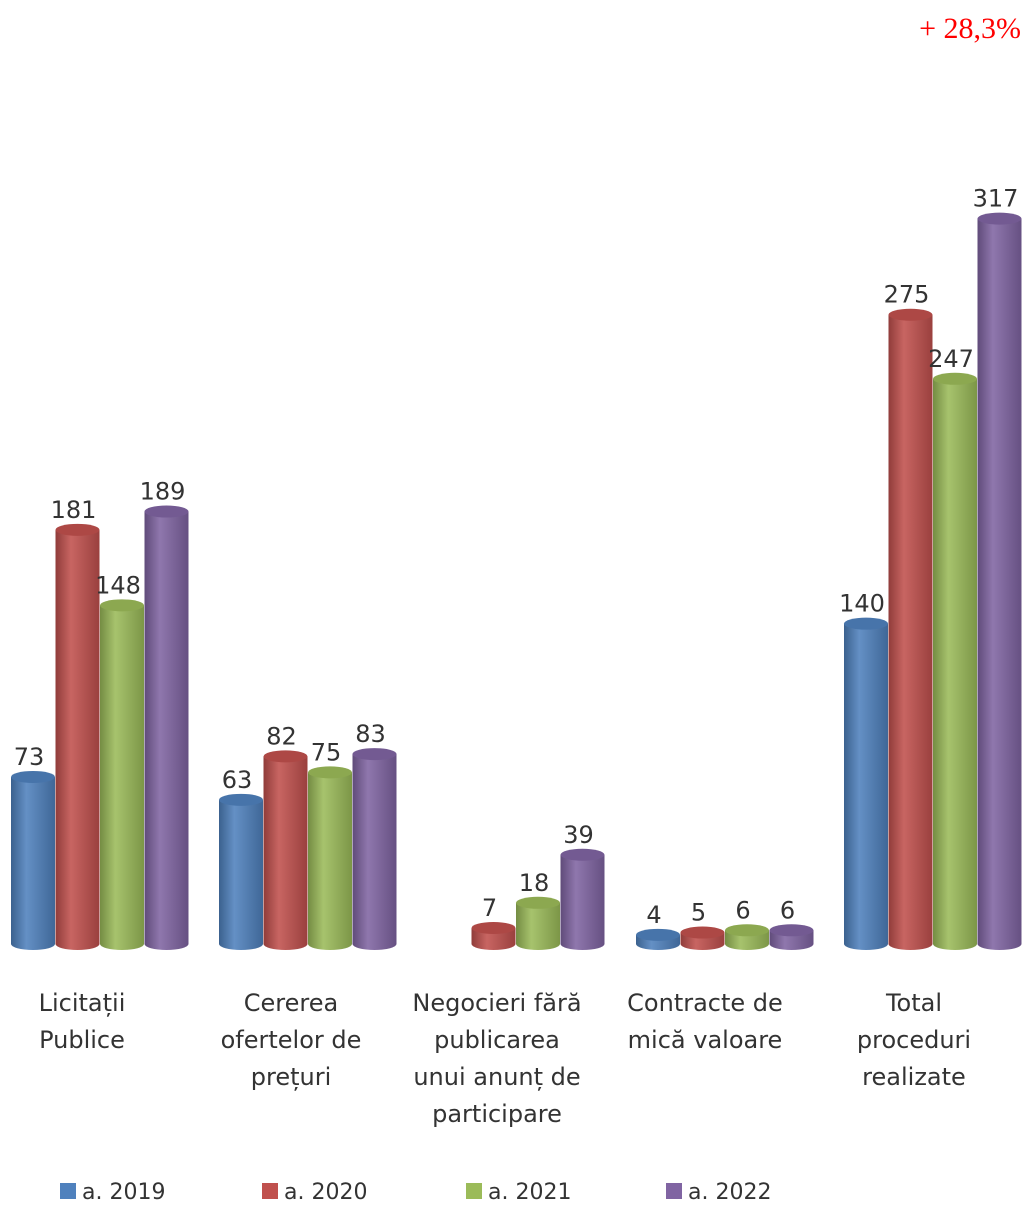 This screenshot has height=1205, width=1029. I want to click on value-label: 39, so click(578, 835).